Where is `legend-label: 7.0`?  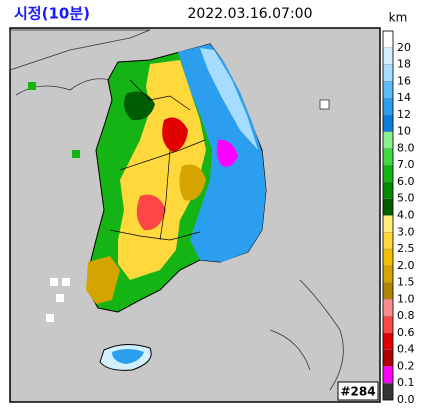 legend-label: 7.0 is located at coordinates (406, 164).